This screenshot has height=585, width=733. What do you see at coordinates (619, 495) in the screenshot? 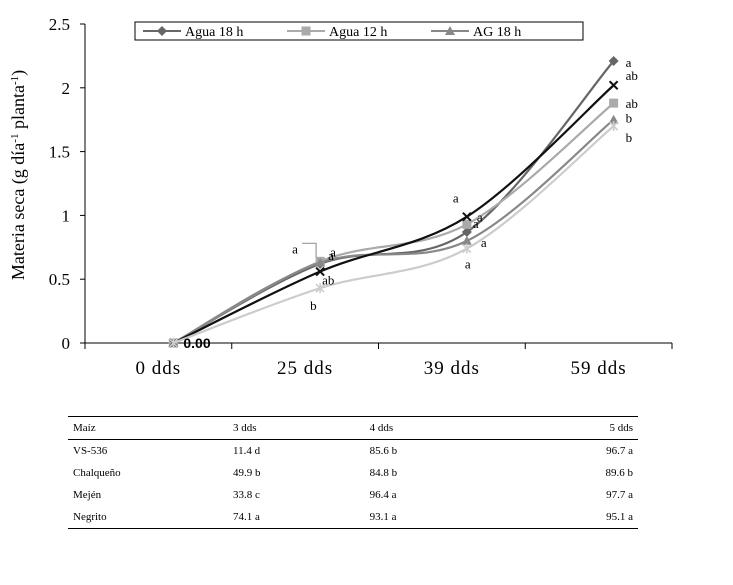
I see `table-cell: 97.7 a` at bounding box center [619, 495].